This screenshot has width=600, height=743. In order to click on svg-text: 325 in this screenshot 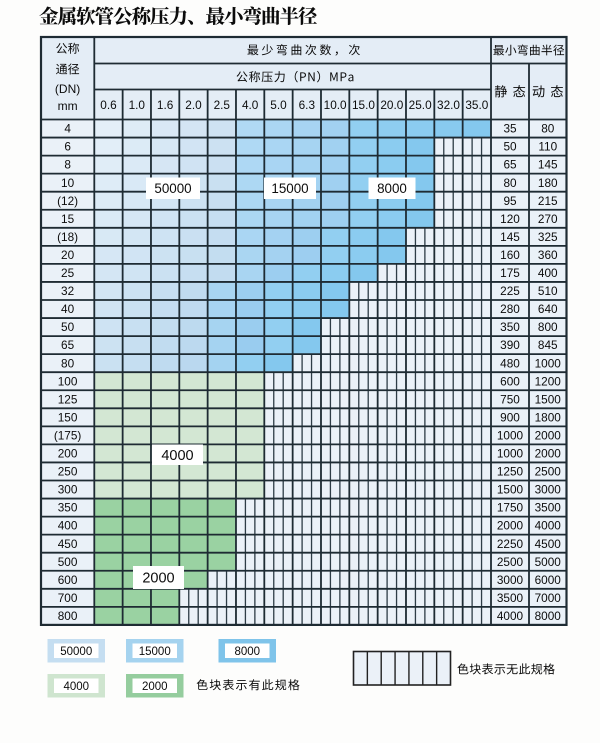, I will do `click(548, 237)`.